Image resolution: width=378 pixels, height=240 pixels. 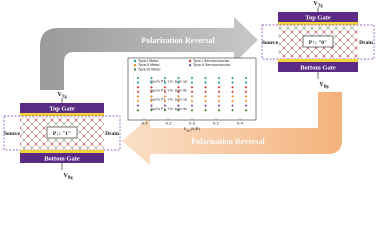 What do you see at coordinates (148, 65) in the screenshot?
I see `legend-label: Type-II Metal` at bounding box center [148, 65].